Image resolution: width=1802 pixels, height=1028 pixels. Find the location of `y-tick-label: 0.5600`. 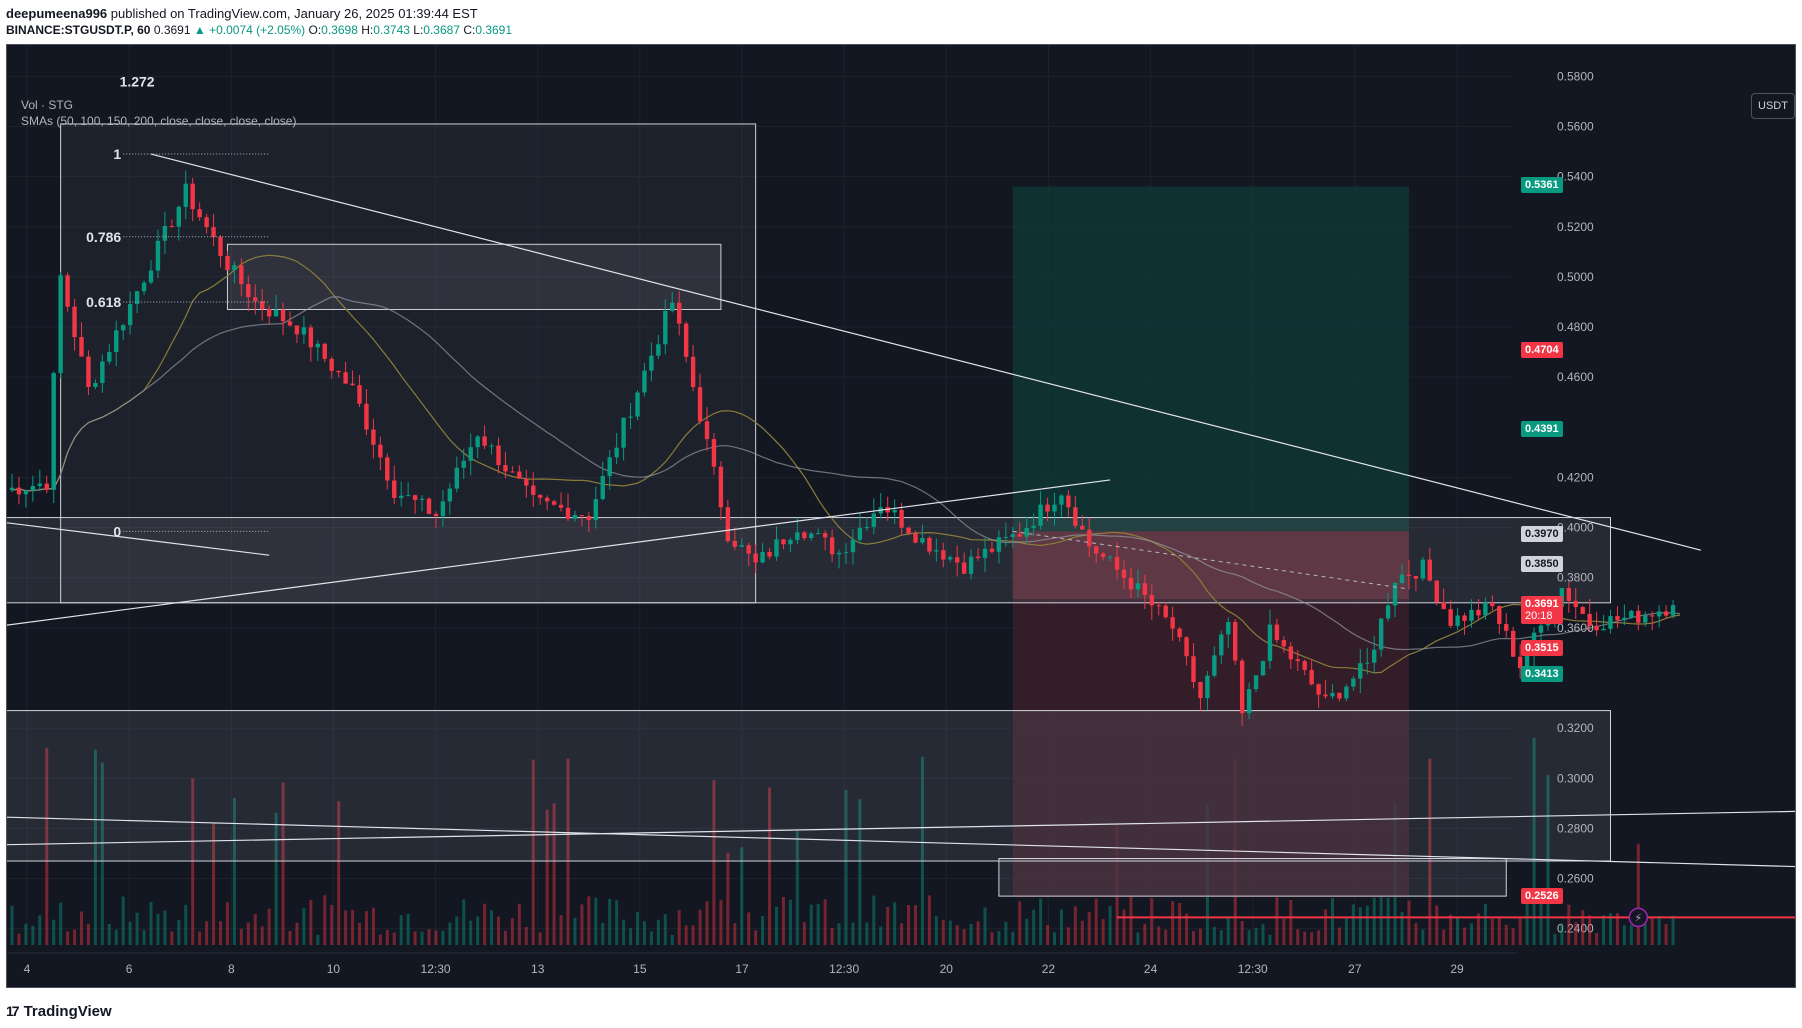

y-tick-label: 0.5600 is located at coordinates (1575, 126).